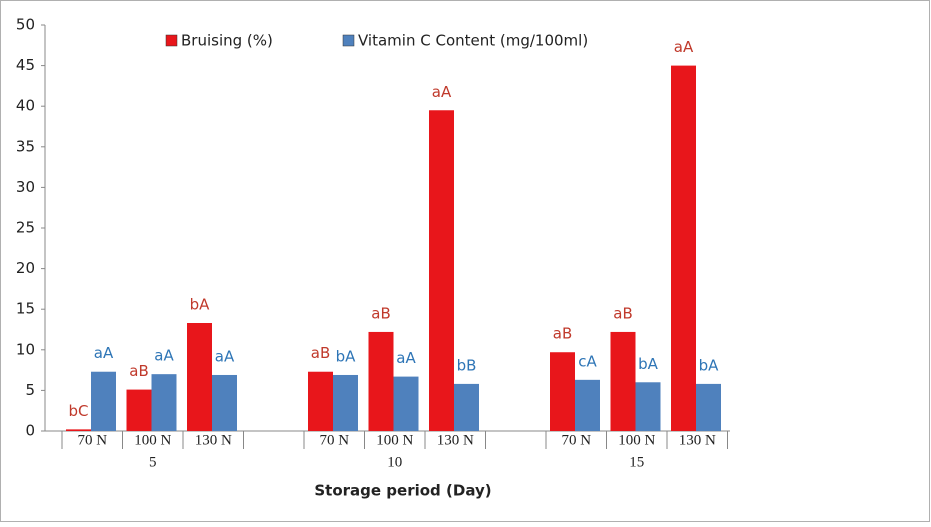 This screenshot has height=527, width=931. What do you see at coordinates (394, 462) in the screenshot?
I see `group-label: 10` at bounding box center [394, 462].